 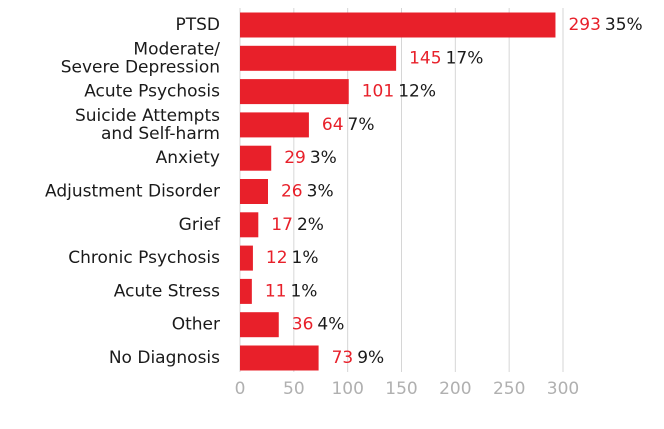 What do you see at coordinates (303, 325) in the screenshot?
I see `count-label: 36` at bounding box center [303, 325].